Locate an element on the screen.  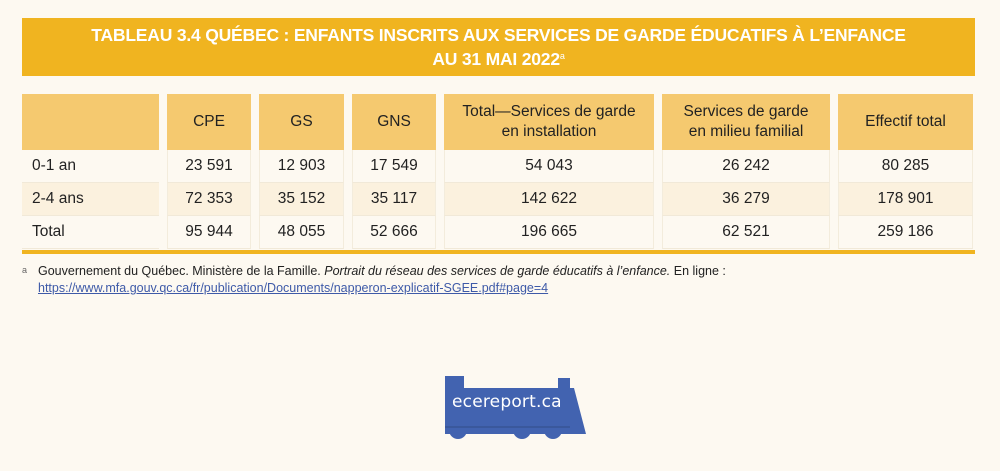
row-label: Total is located at coordinates (90, 232).